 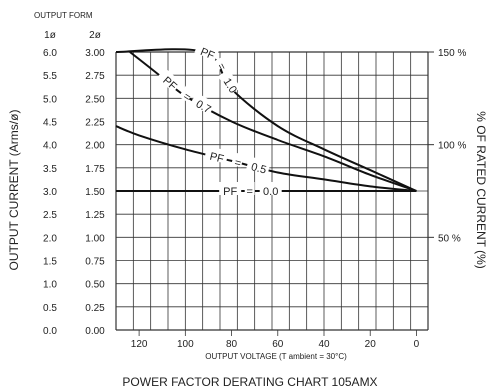 What do you see at coordinates (50, 308) in the screenshot?
I see `y-tick-label-1phase: 0.5` at bounding box center [50, 308].